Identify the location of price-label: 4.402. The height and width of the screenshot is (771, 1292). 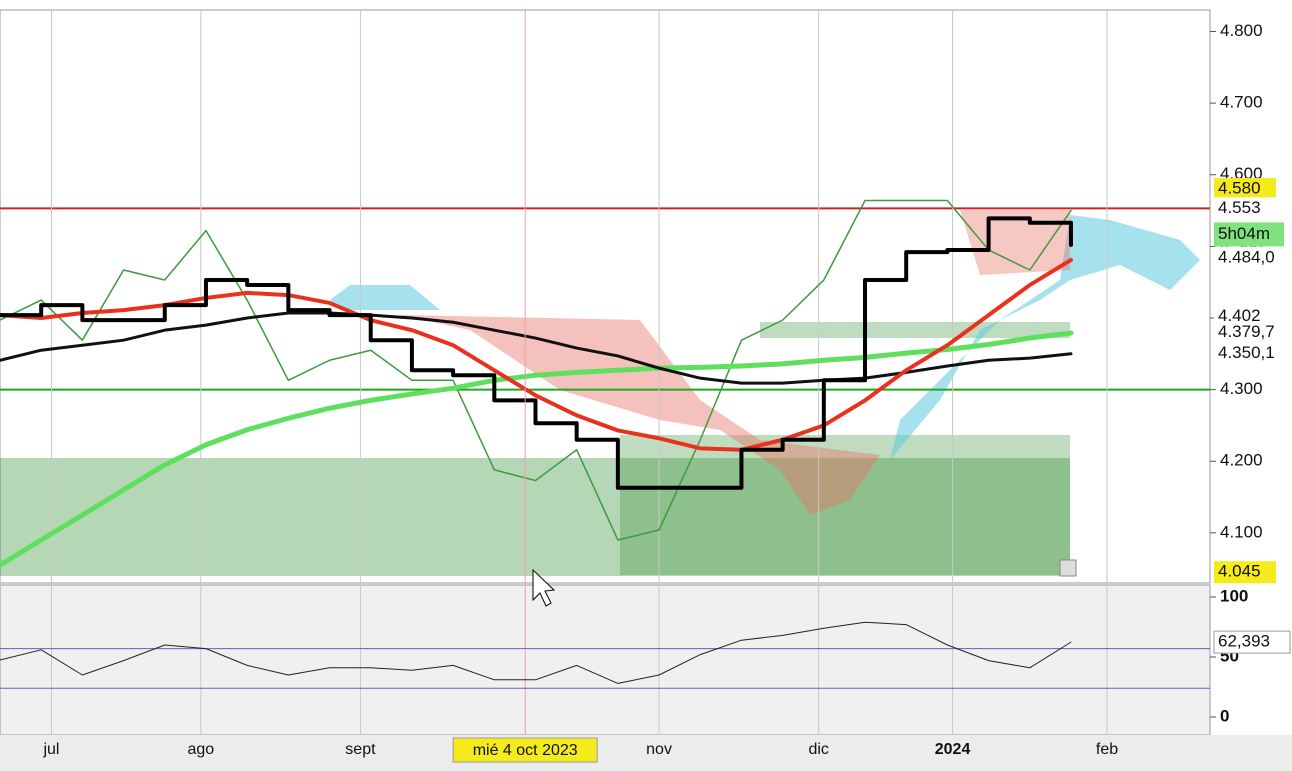
(1239, 315).